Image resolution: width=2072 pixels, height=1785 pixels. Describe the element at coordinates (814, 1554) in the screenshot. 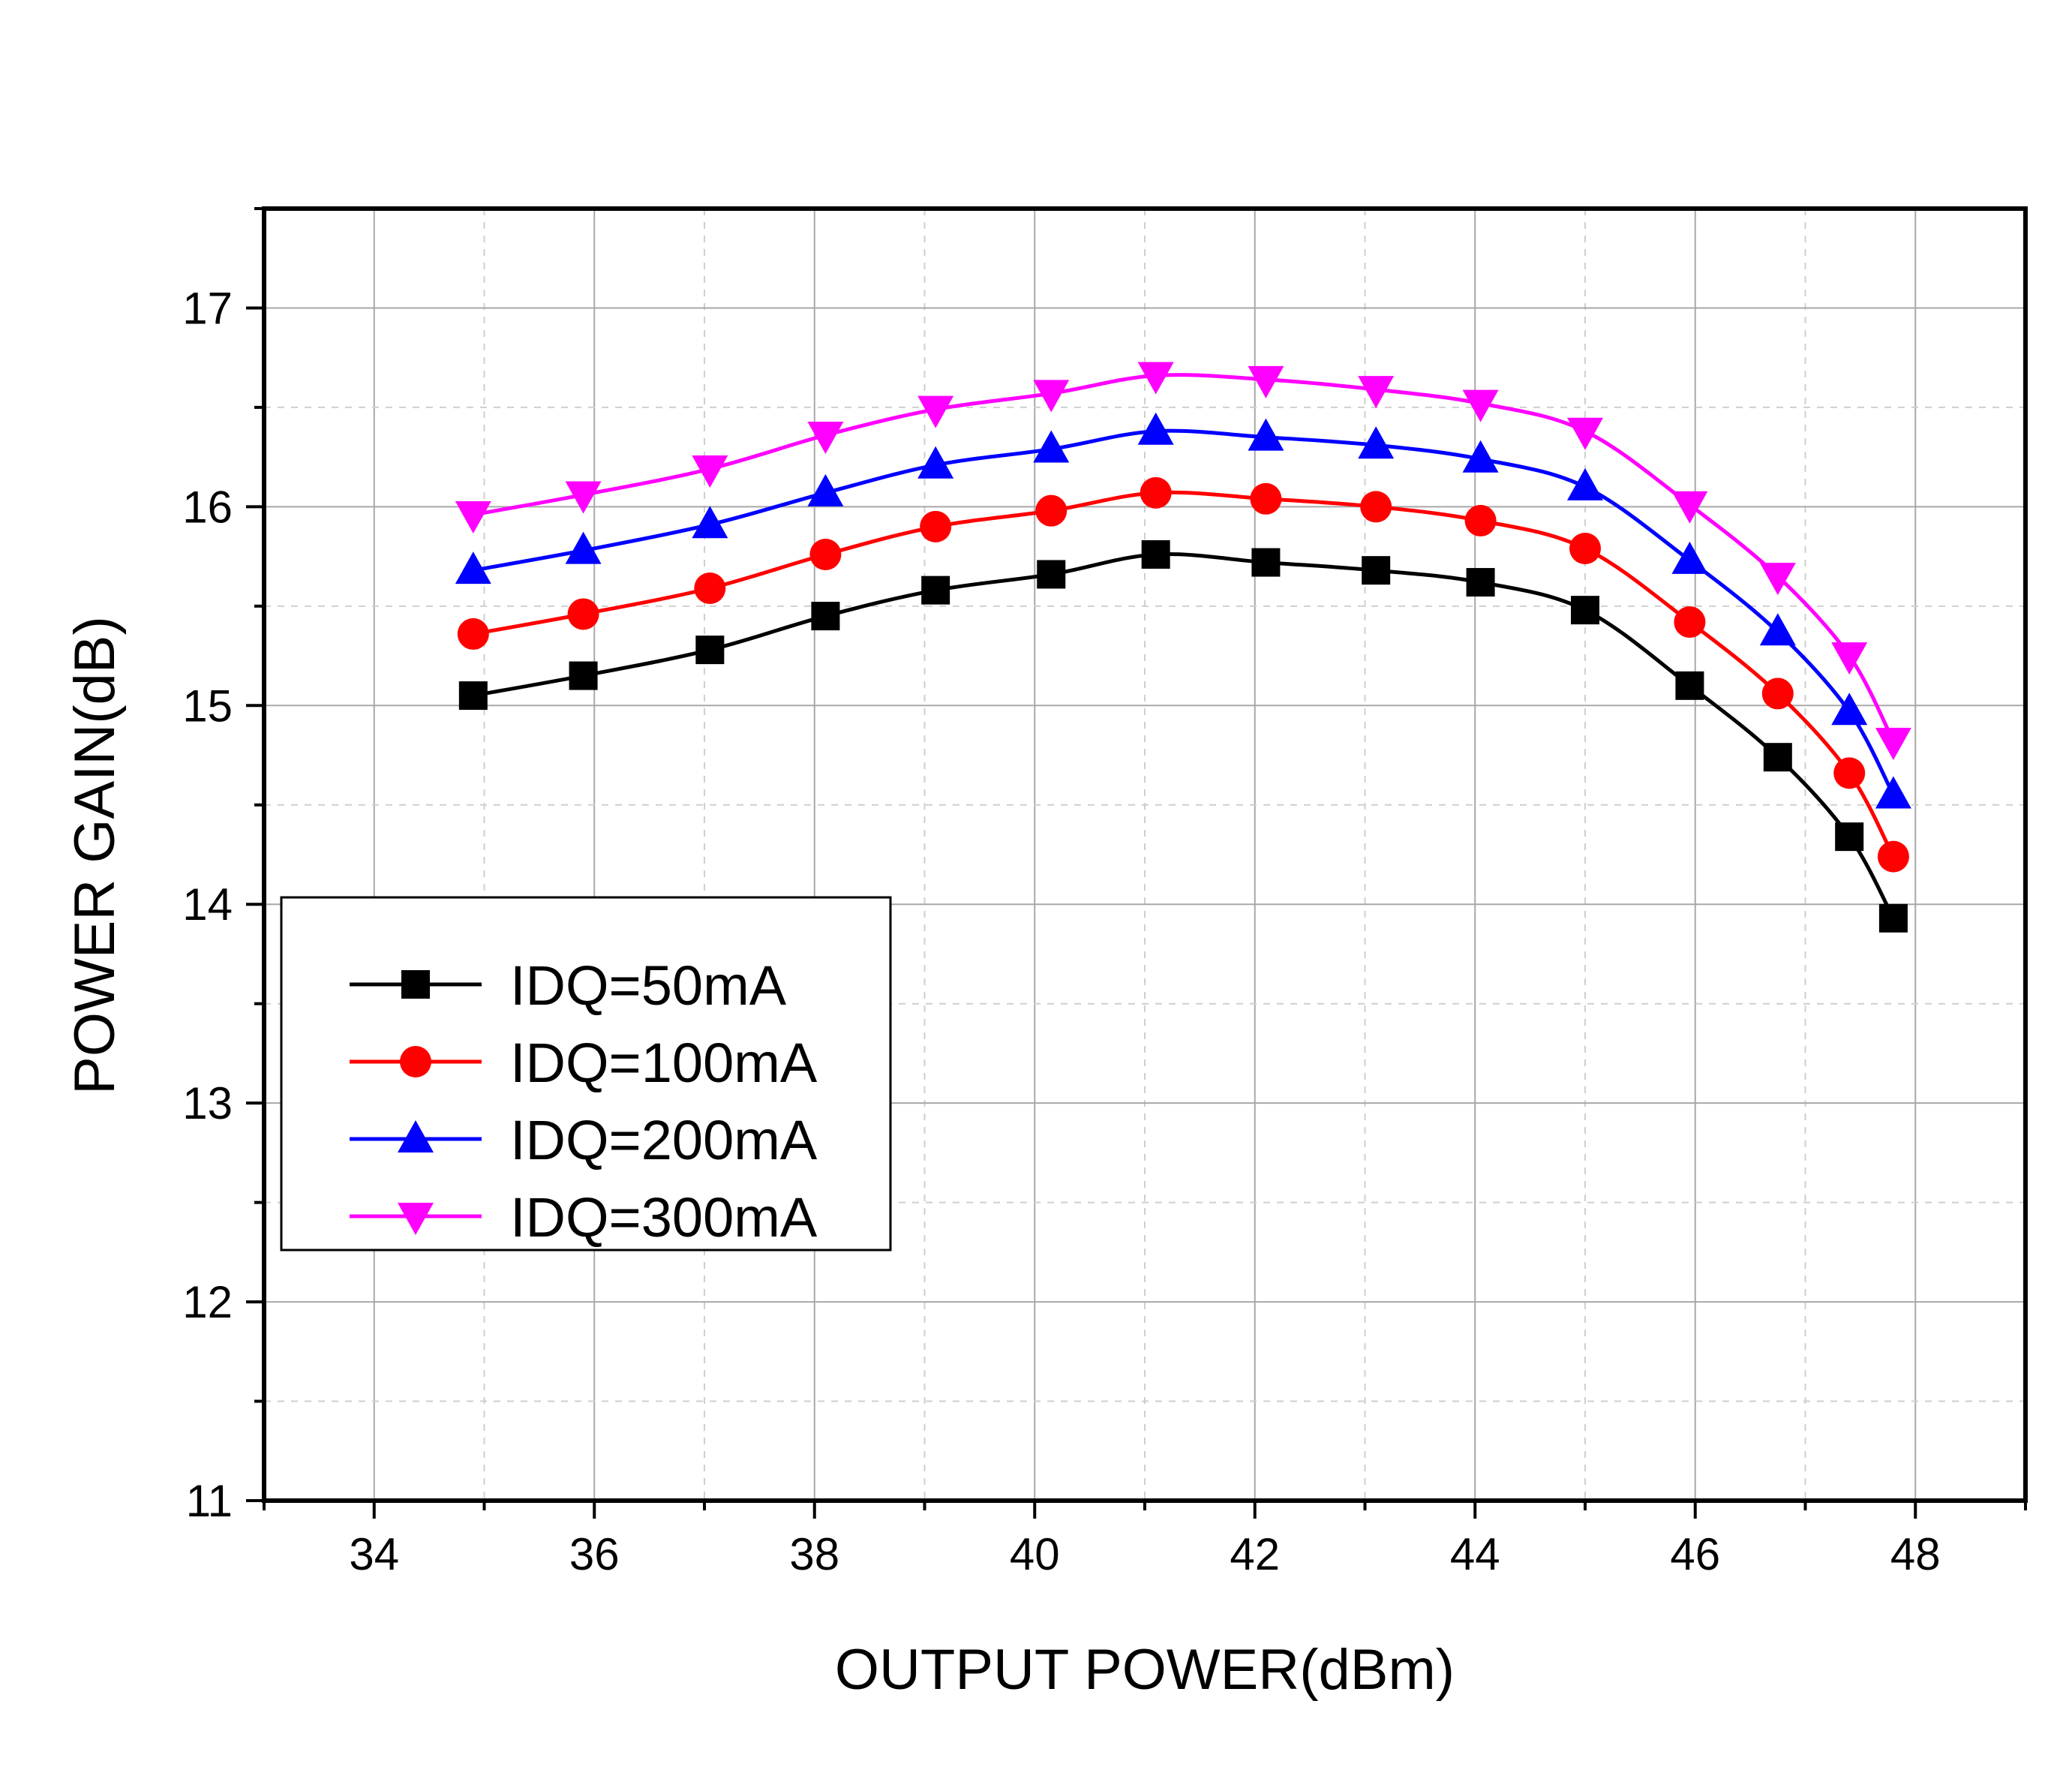

I see `x-tick-label: 38` at that location.